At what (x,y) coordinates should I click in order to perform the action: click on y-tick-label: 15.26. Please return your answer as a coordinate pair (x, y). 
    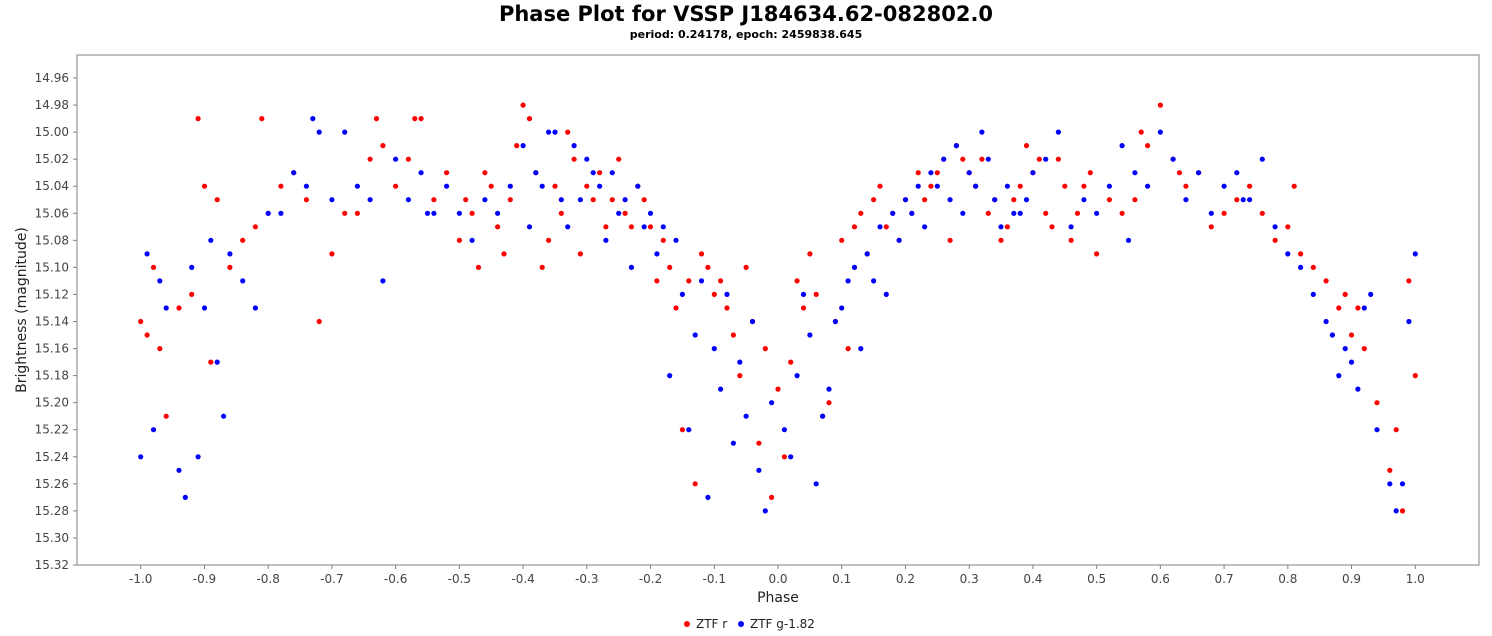
    Looking at the image, I should click on (52, 484).